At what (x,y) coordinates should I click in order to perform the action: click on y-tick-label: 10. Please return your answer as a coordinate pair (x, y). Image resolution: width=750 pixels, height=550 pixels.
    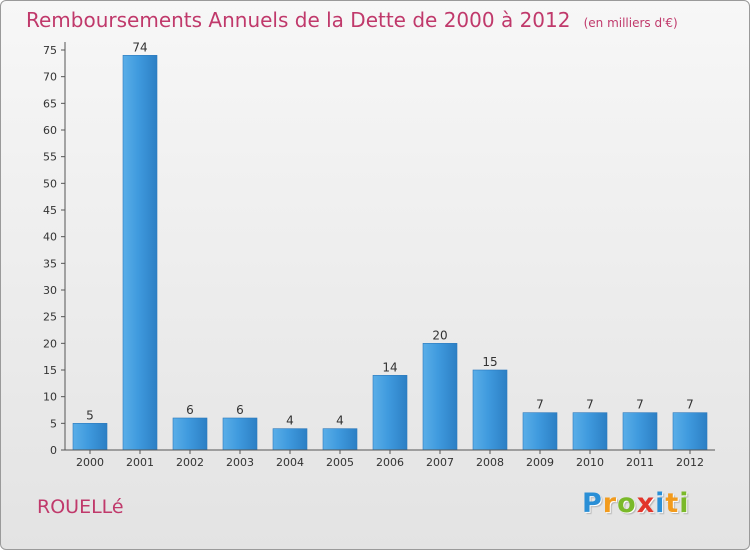
    Looking at the image, I should click on (50, 397).